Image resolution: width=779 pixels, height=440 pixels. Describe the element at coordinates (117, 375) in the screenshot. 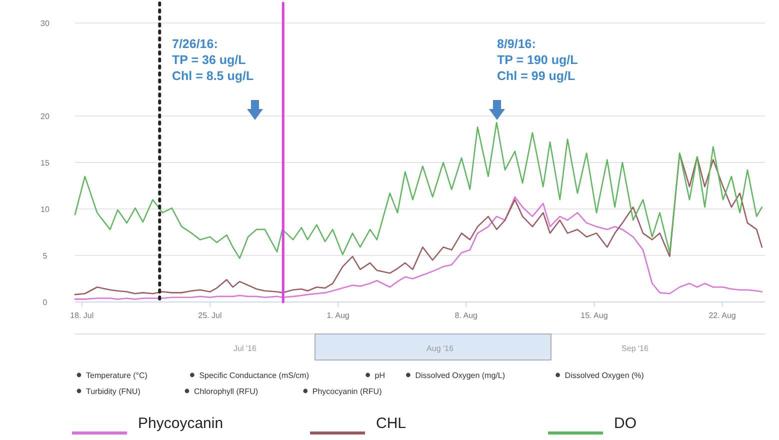

I see `text: Temperature (°C)` at that location.